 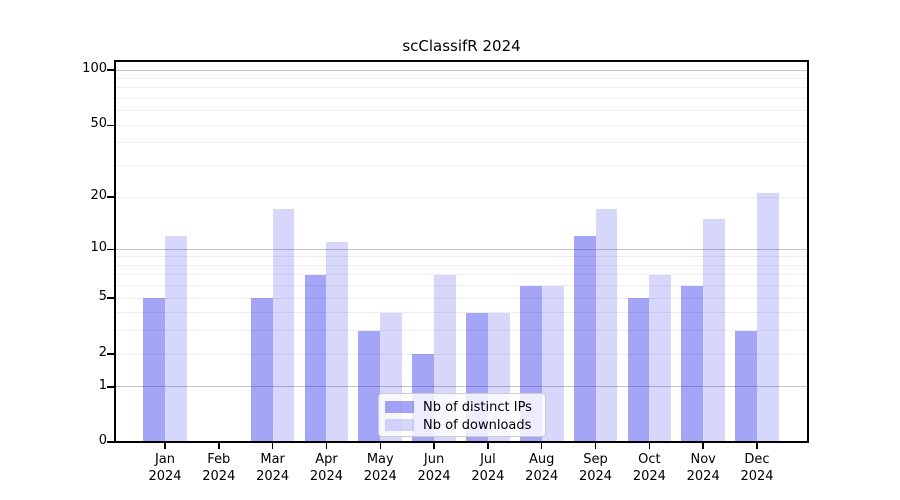 What do you see at coordinates (434, 459) in the screenshot?
I see `x-tick-month: Jun` at bounding box center [434, 459].